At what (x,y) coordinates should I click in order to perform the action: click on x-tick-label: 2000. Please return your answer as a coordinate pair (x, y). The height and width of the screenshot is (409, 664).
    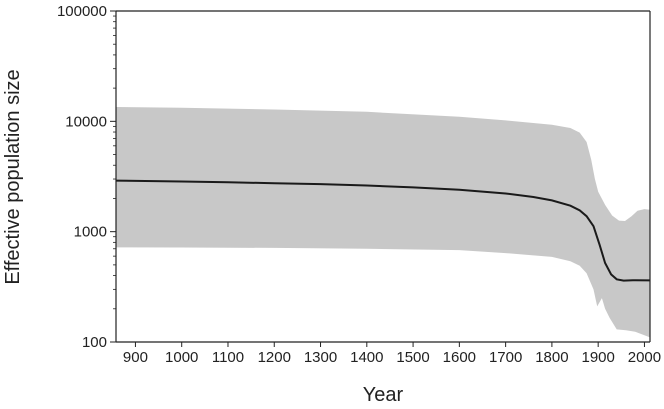
    Looking at the image, I should click on (644, 357).